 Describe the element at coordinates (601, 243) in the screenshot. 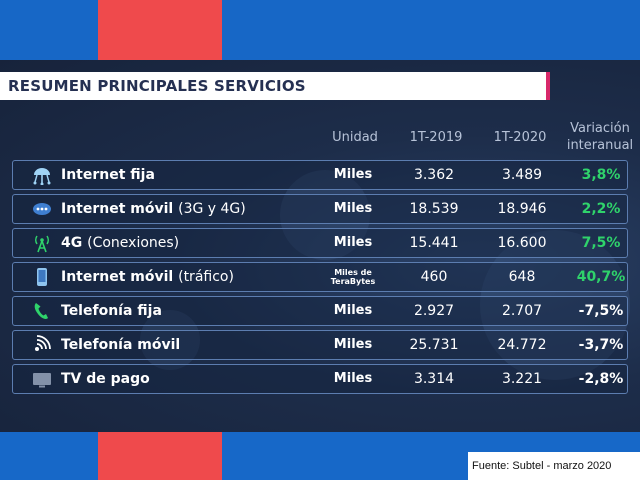

I see `variation-value: 7,5%` at that location.